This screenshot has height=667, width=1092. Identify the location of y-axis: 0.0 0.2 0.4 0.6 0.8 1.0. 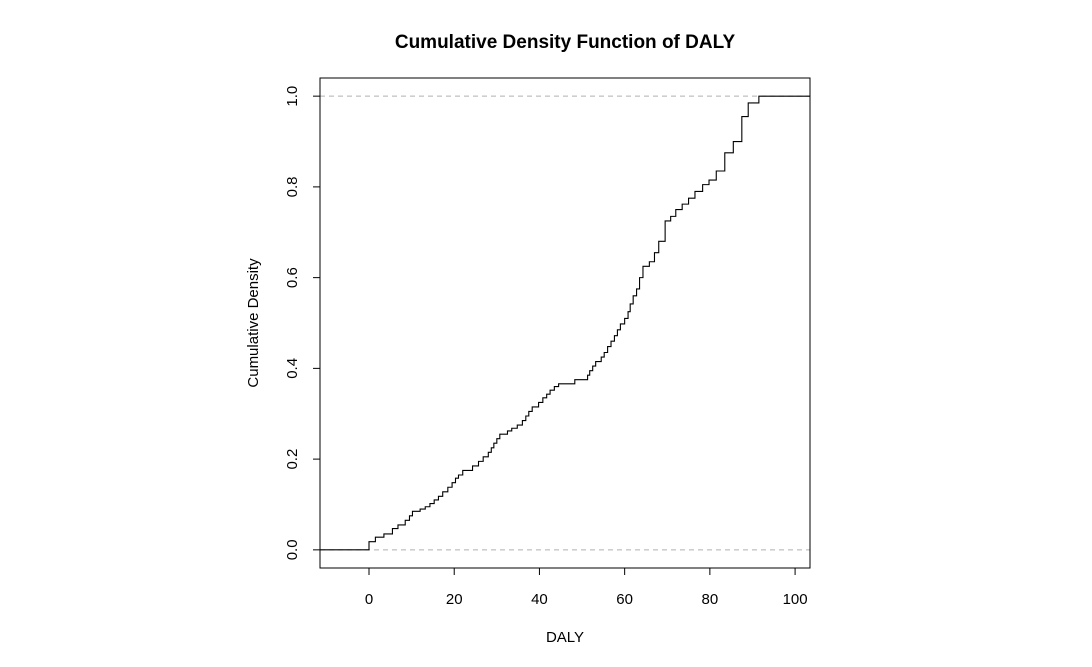
(302, 323).